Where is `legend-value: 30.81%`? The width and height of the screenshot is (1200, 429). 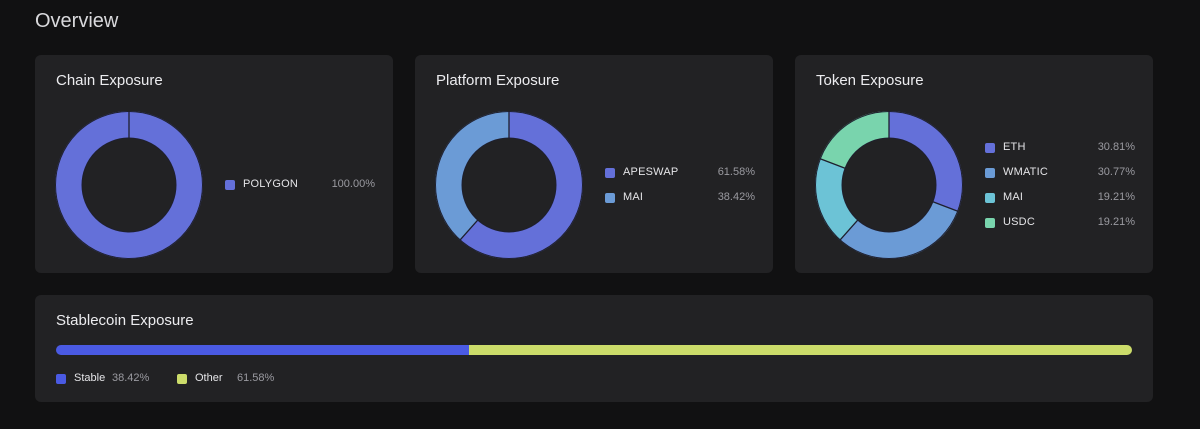 legend-value: 30.81% is located at coordinates (1116, 146).